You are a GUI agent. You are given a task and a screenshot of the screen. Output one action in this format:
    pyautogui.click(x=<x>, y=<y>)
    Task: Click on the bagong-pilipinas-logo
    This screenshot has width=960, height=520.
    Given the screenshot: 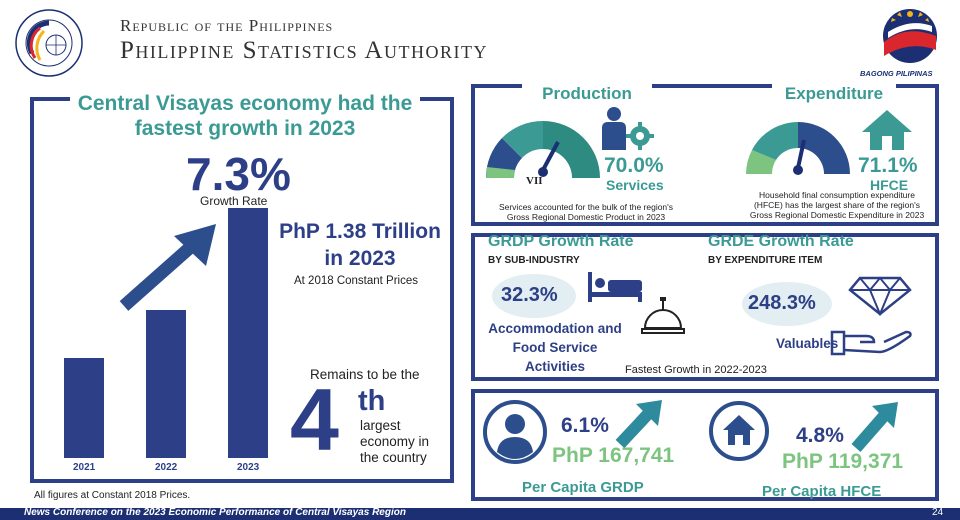 What is the action you would take?
    pyautogui.click(x=910, y=36)
    